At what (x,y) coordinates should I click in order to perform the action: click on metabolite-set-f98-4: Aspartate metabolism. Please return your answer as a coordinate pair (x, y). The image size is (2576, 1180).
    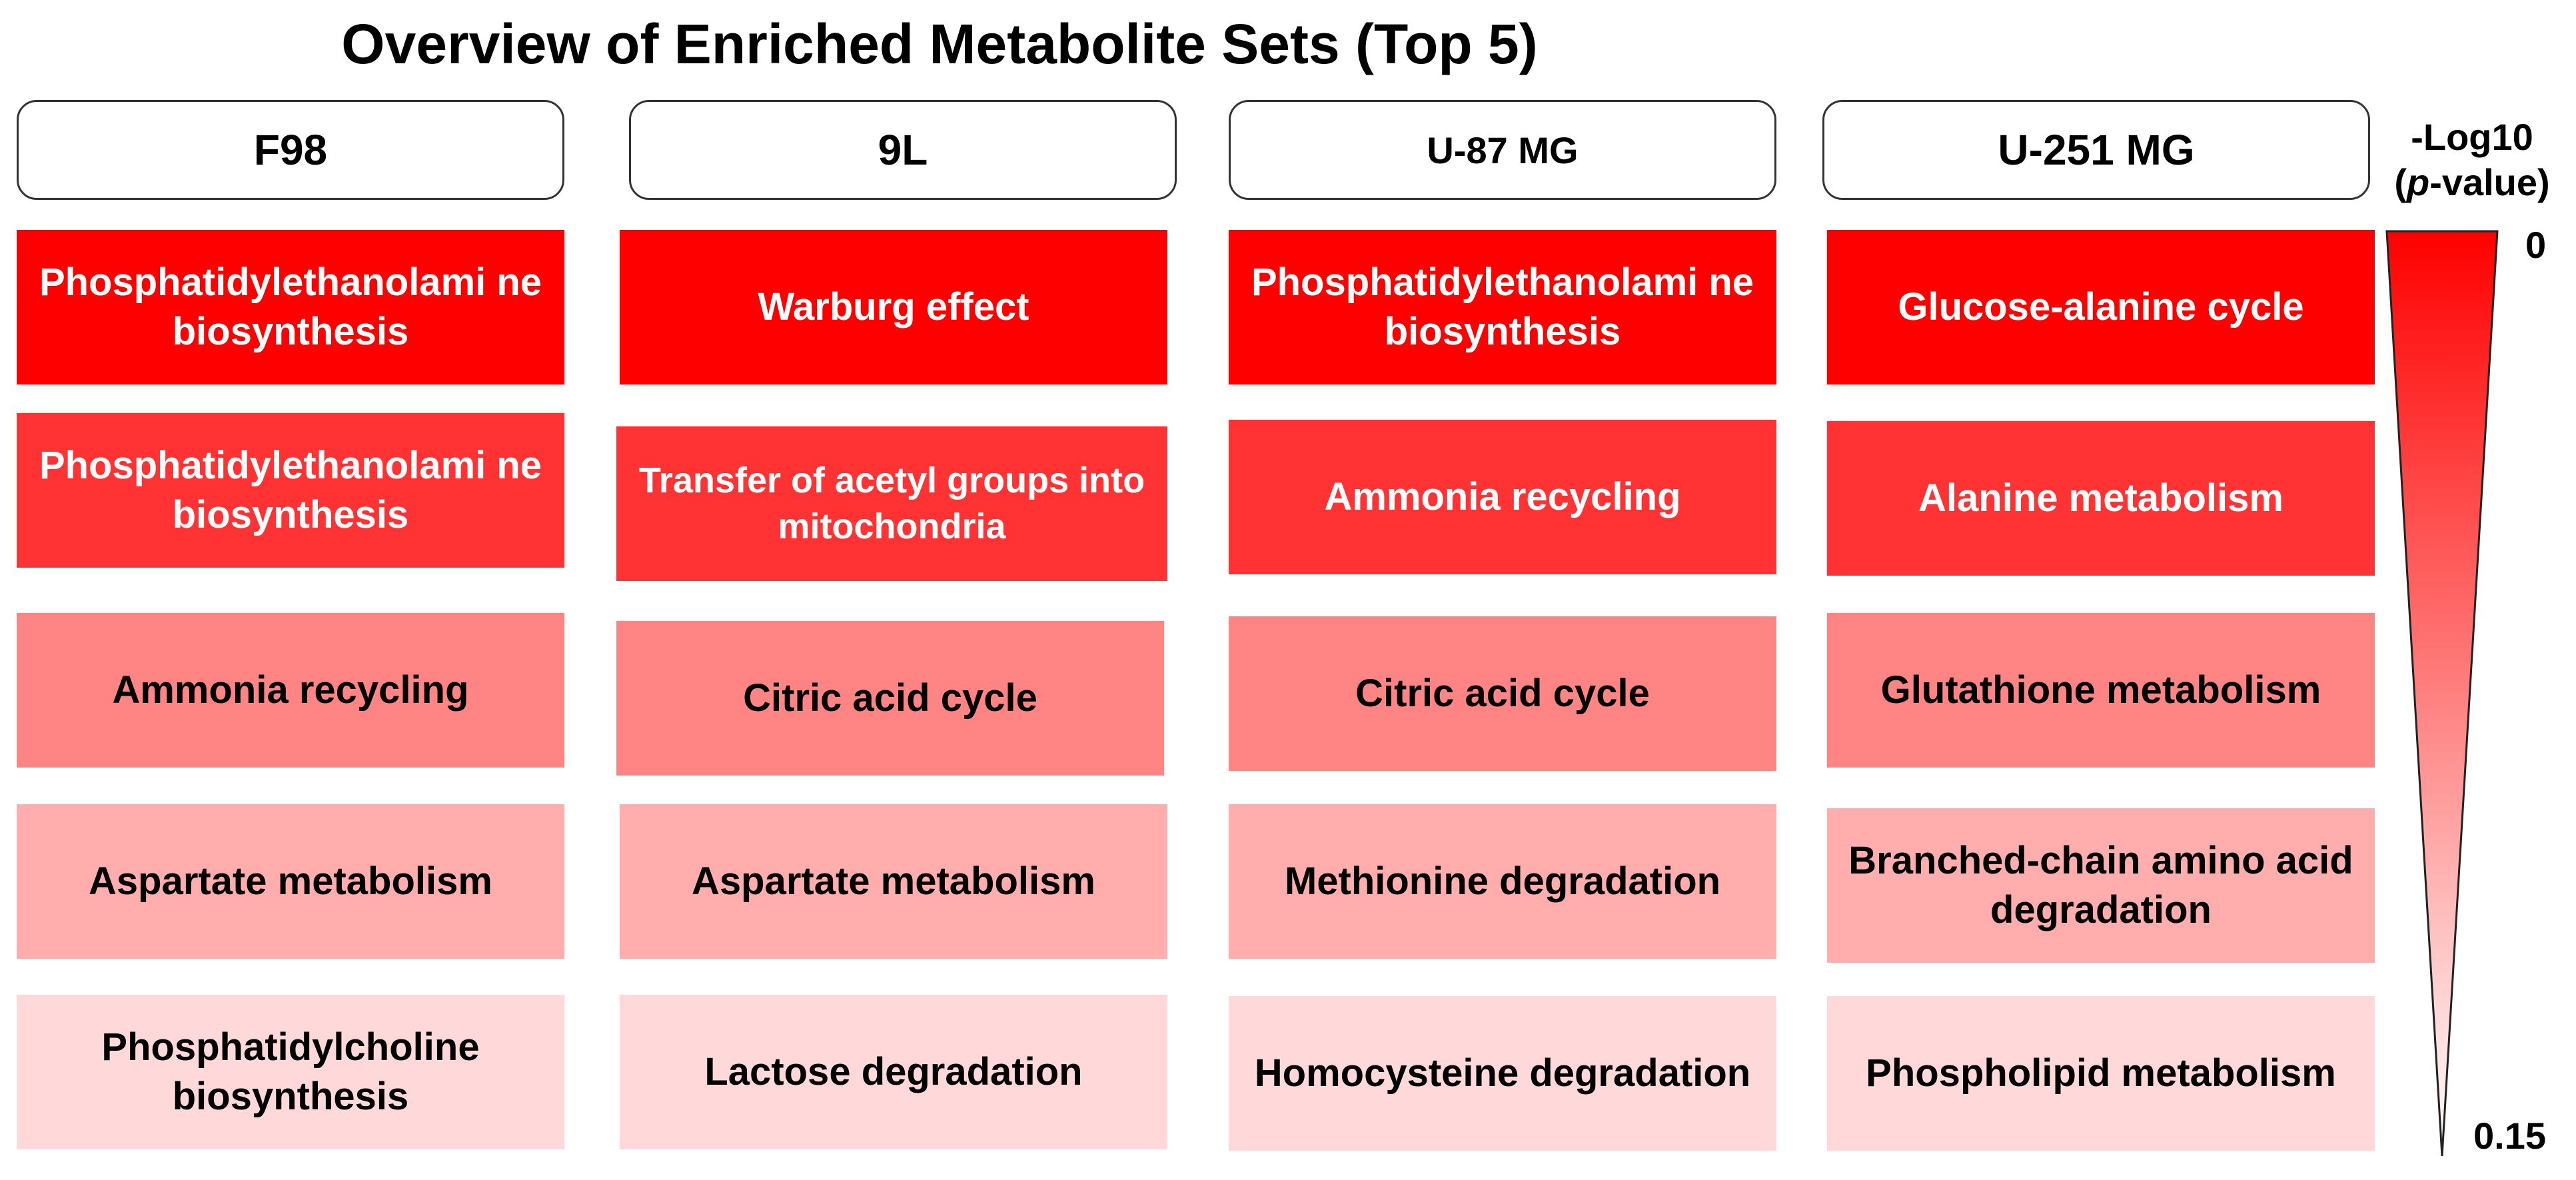
    Looking at the image, I should click on (290, 881).